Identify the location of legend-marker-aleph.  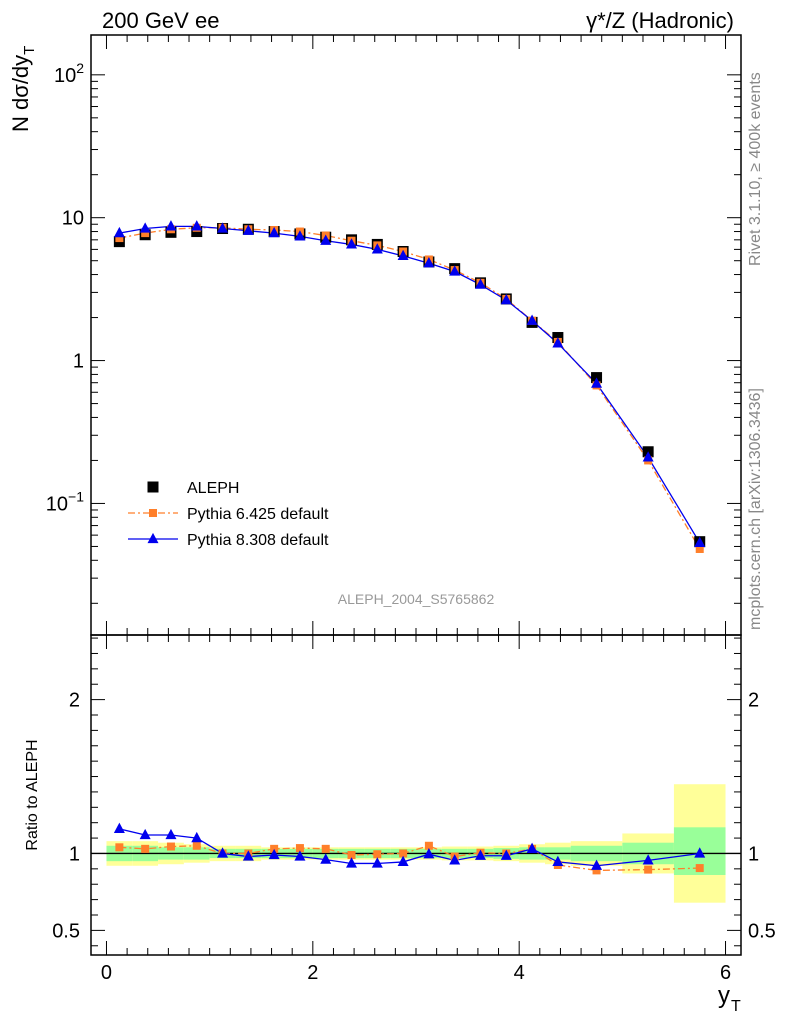
(153, 487).